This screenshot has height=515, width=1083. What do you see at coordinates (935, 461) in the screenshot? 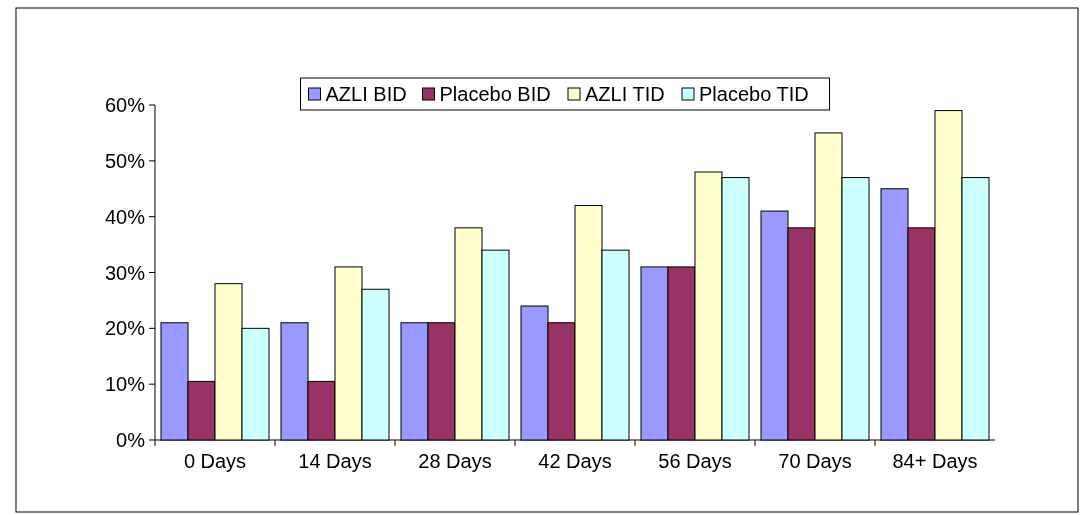
I see `x-tick-label: 84+ Days` at bounding box center [935, 461].